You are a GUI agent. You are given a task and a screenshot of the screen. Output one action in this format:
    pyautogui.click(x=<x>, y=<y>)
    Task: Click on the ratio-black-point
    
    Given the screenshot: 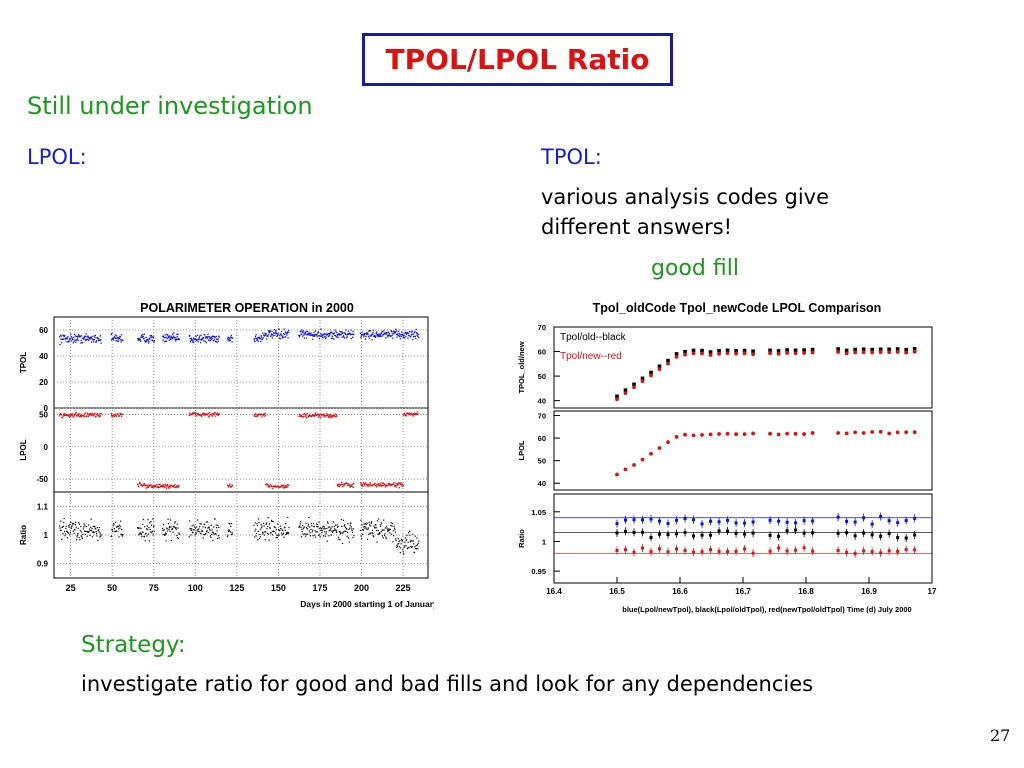 What is the action you would take?
    pyautogui.click(x=864, y=533)
    